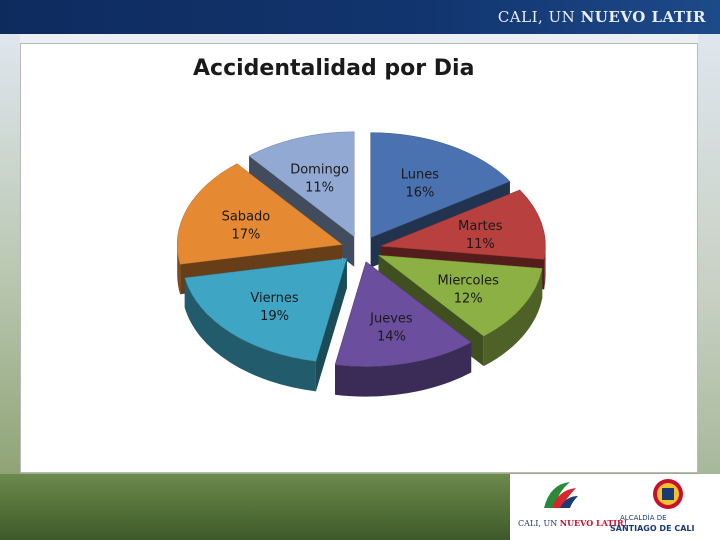 This screenshot has height=540, width=720. What do you see at coordinates (179, 269) in the screenshot?
I see `slice-side-sabado` at bounding box center [179, 269].